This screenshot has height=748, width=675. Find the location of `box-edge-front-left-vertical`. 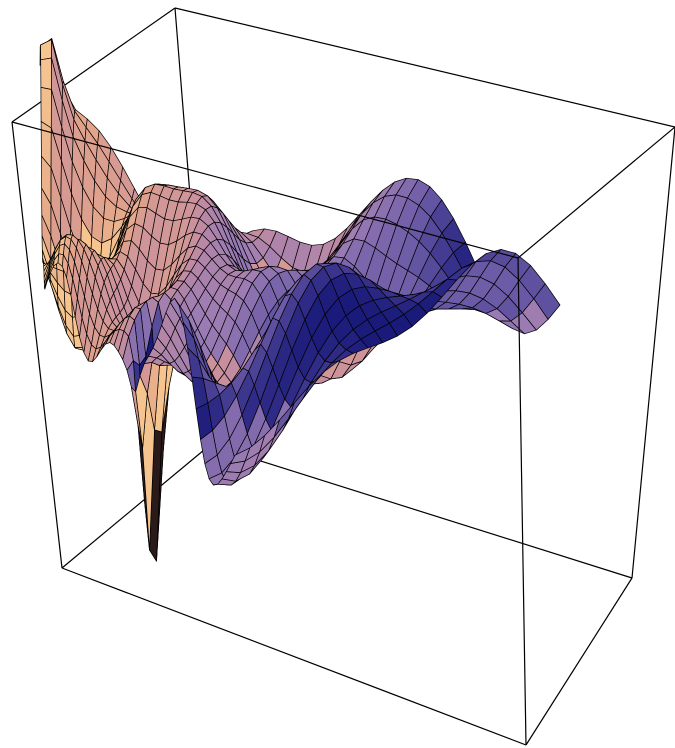

box-edge-front-left-vertical is located at coordinates (37, 345).